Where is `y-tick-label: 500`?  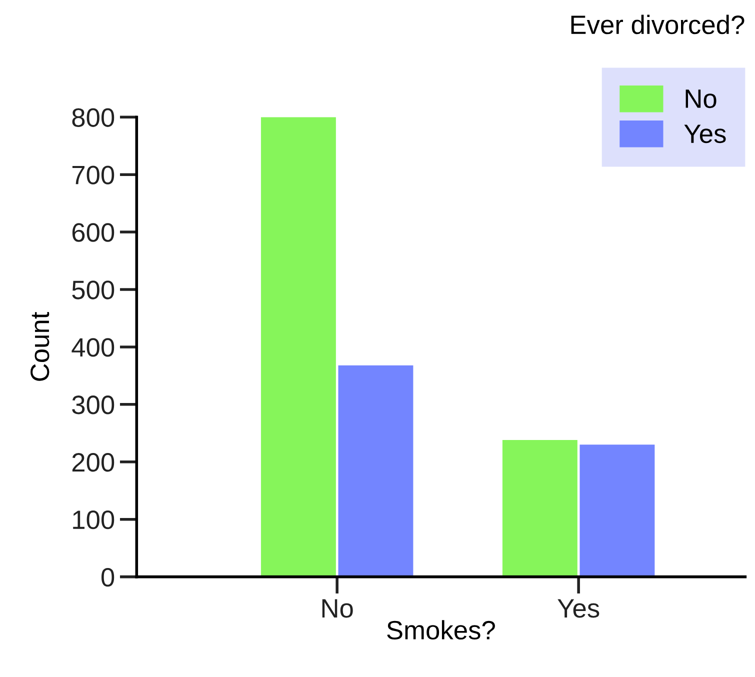 y-tick-label: 500 is located at coordinates (93, 290).